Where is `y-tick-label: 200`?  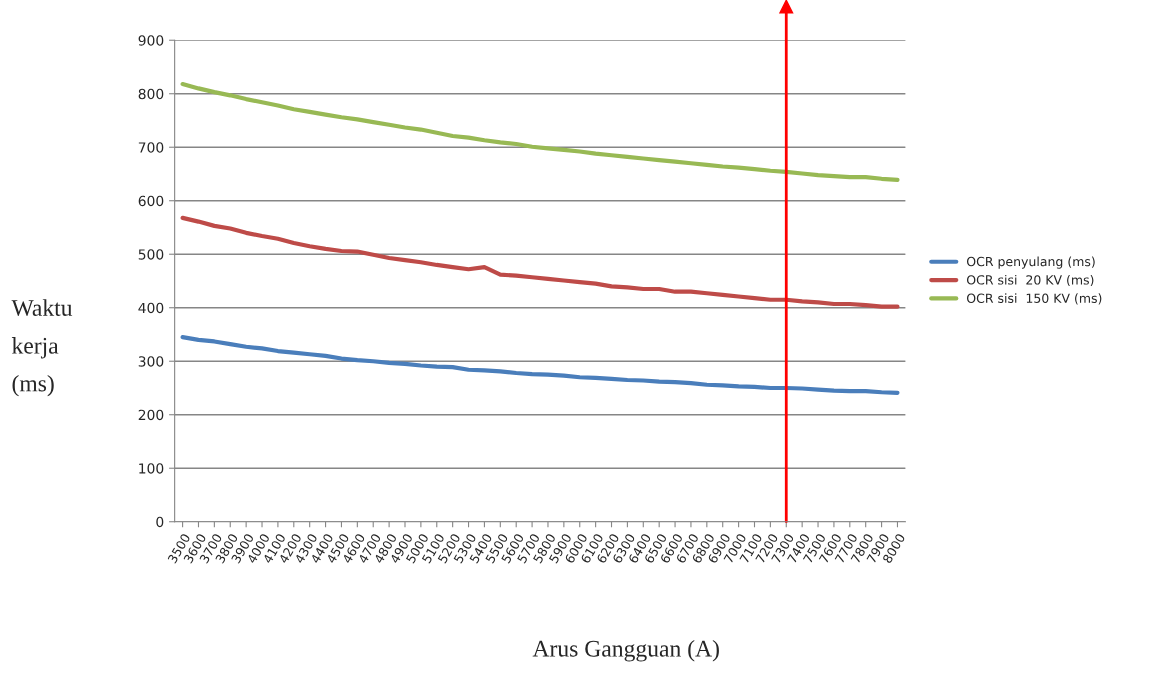
y-tick-label: 200 is located at coordinates (151, 415).